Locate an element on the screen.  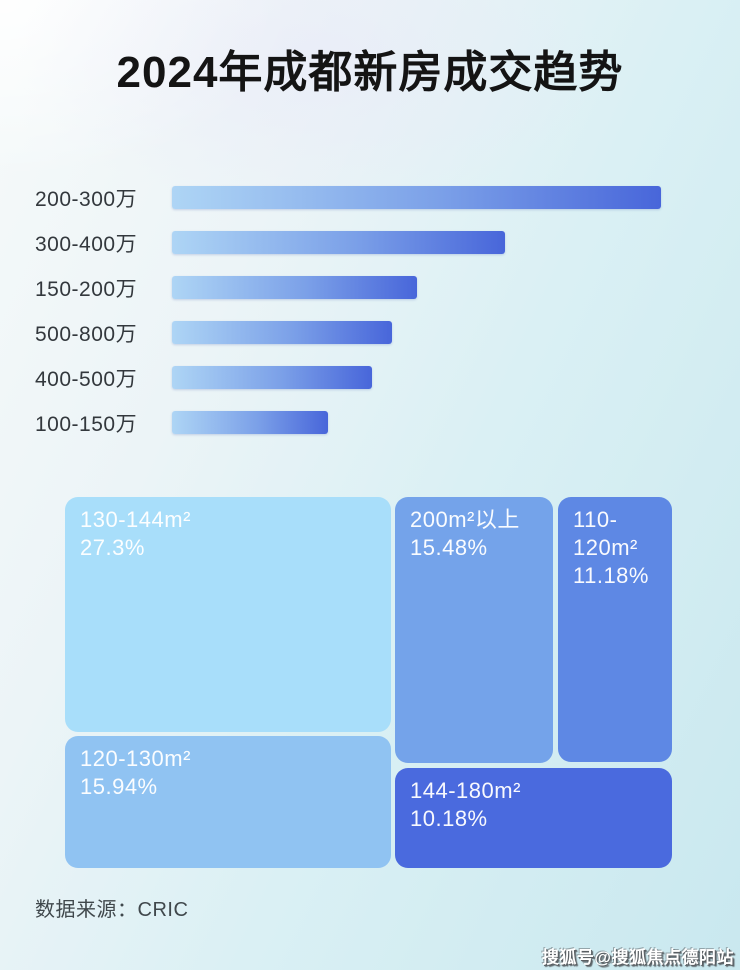
tile-label: 120-130m² is located at coordinates (135, 758).